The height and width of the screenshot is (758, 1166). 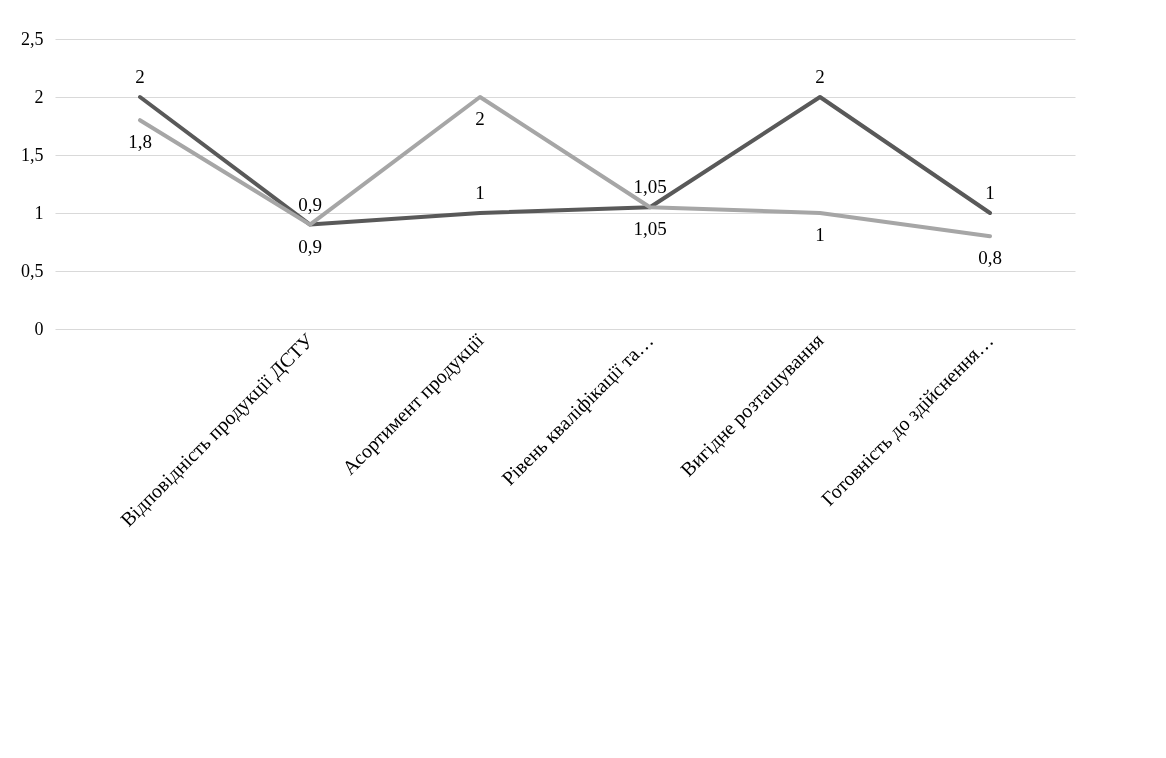 What do you see at coordinates (32, 154) in the screenshot?
I see `y-tick-label: 1,5` at bounding box center [32, 154].